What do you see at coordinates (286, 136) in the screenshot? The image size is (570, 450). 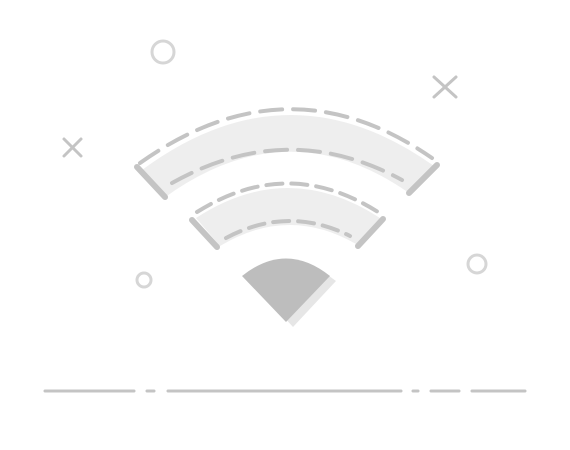 I see `wifi-outer-band-dashed-edge` at bounding box center [286, 136].